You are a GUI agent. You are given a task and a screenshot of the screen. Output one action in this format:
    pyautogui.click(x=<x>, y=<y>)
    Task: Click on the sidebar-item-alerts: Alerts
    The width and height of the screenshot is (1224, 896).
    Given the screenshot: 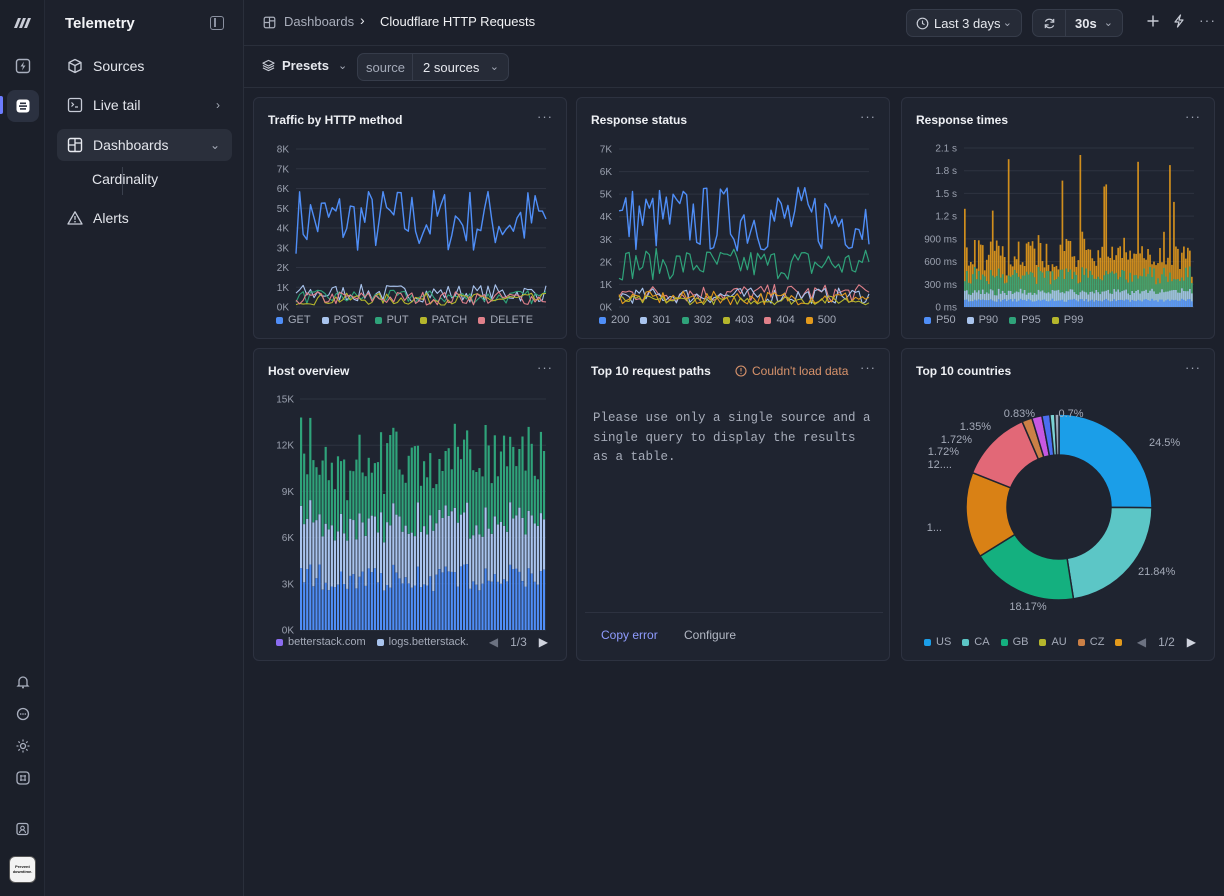 What is the action you would take?
    pyautogui.click(x=144, y=218)
    